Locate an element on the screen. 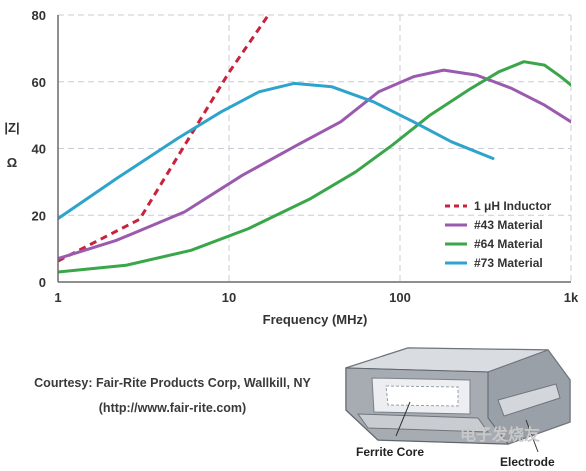  legend-label: #73 Material is located at coordinates (508, 263).